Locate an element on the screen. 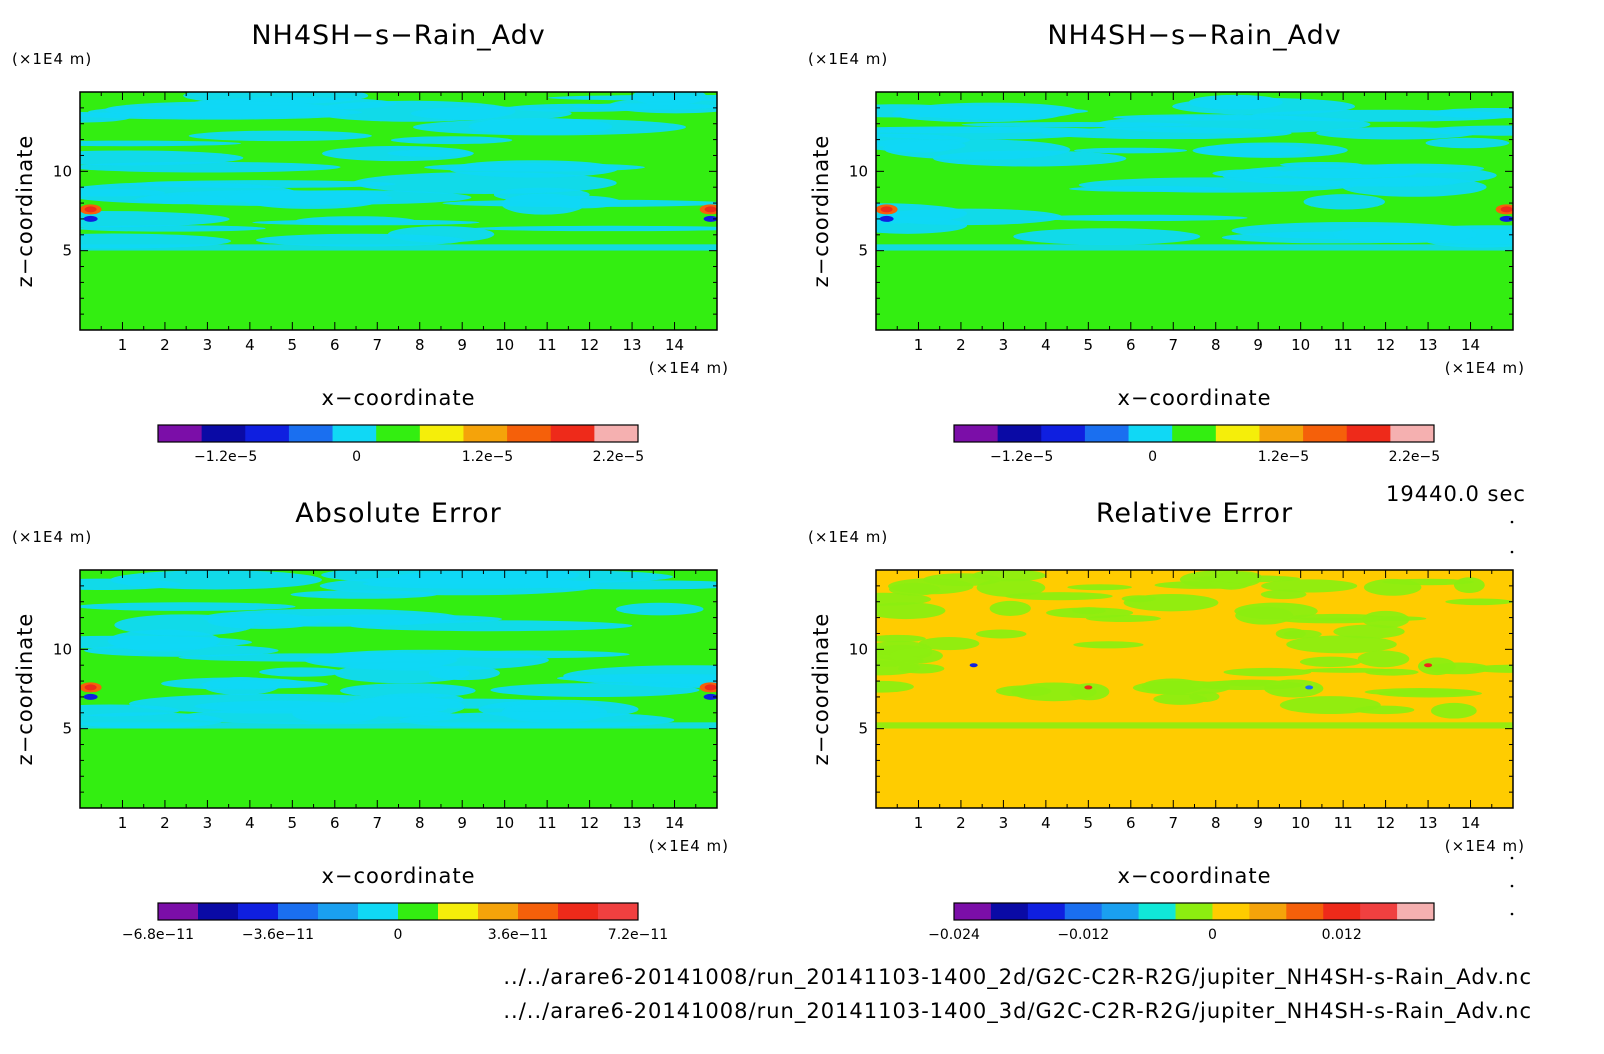  colorbar-tick-label: 1.2e−5 is located at coordinates (1284, 457).